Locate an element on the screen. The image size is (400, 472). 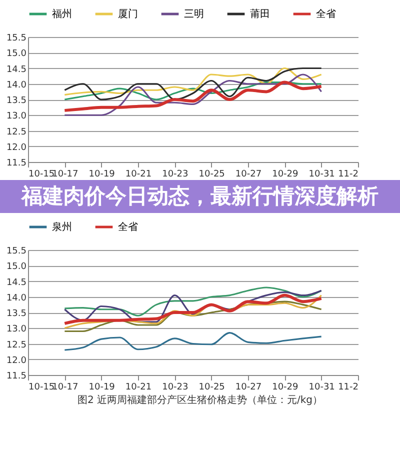
chart-title: 福建肉价今日动态，最新行情深度解析 is located at coordinates (200, 196).